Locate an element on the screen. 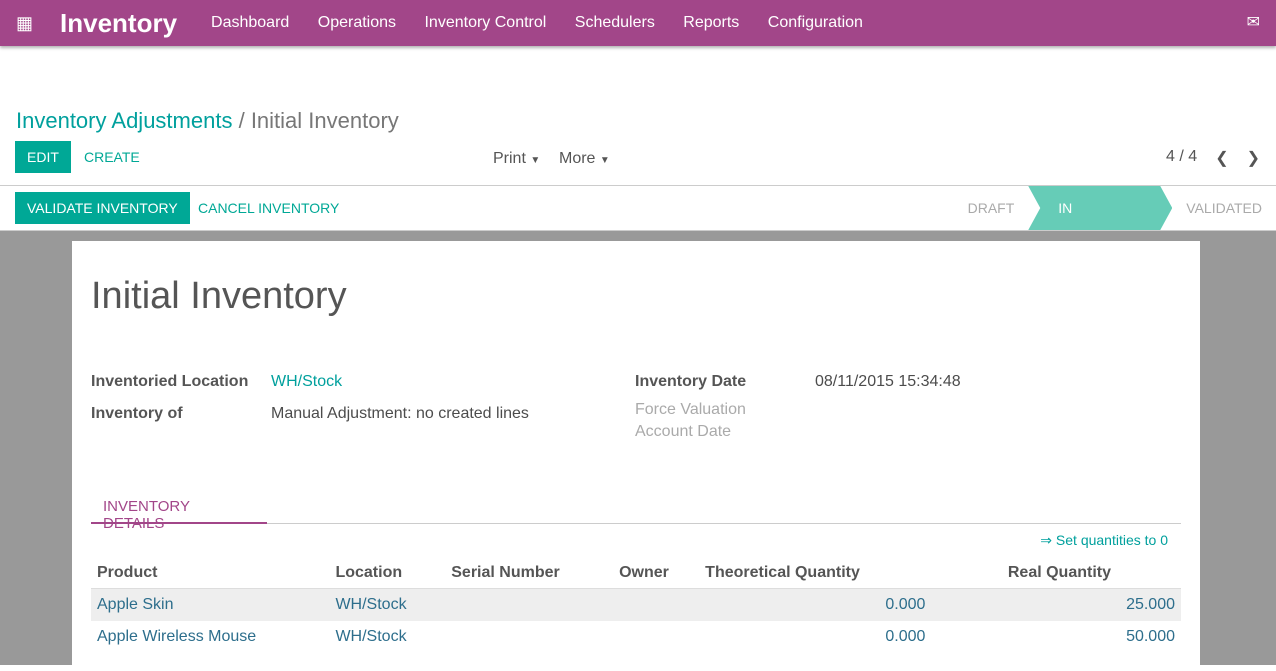  status-draft: DRAFT is located at coordinates (991, 208).